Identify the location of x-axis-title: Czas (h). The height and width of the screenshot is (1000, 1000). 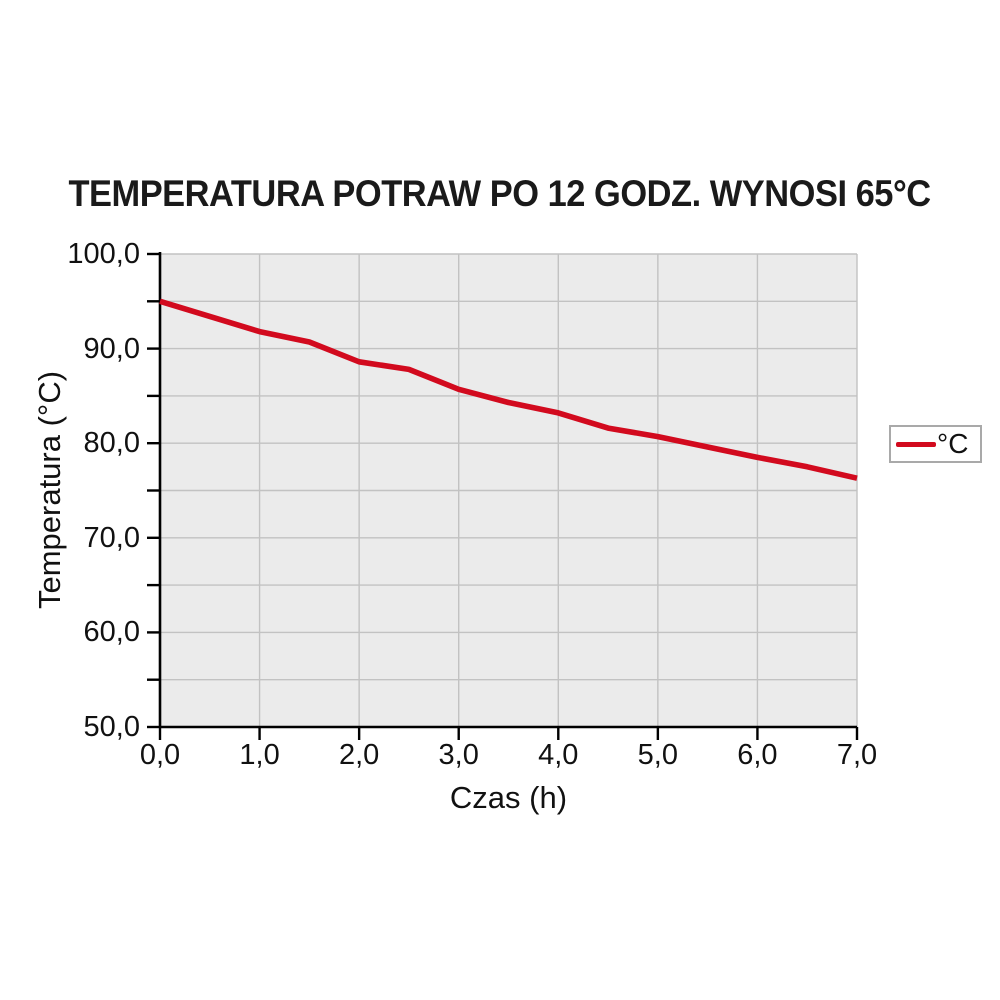
(508, 797).